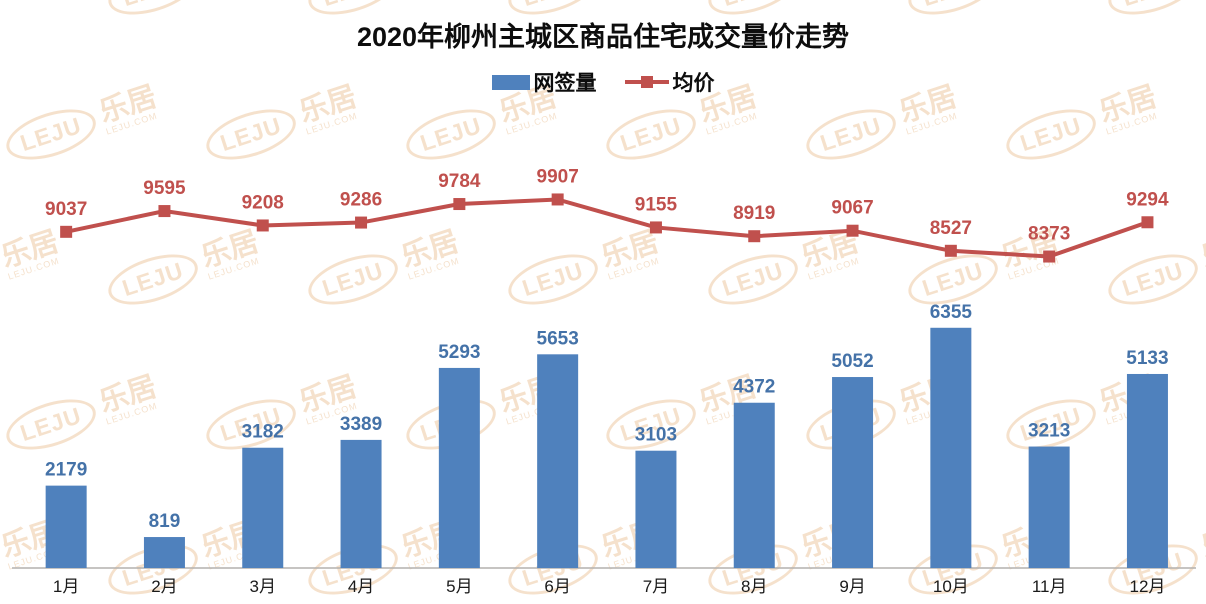 The height and width of the screenshot is (604, 1206). Describe the element at coordinates (754, 213) in the screenshot. I see `price-value-label: 8919` at that location.